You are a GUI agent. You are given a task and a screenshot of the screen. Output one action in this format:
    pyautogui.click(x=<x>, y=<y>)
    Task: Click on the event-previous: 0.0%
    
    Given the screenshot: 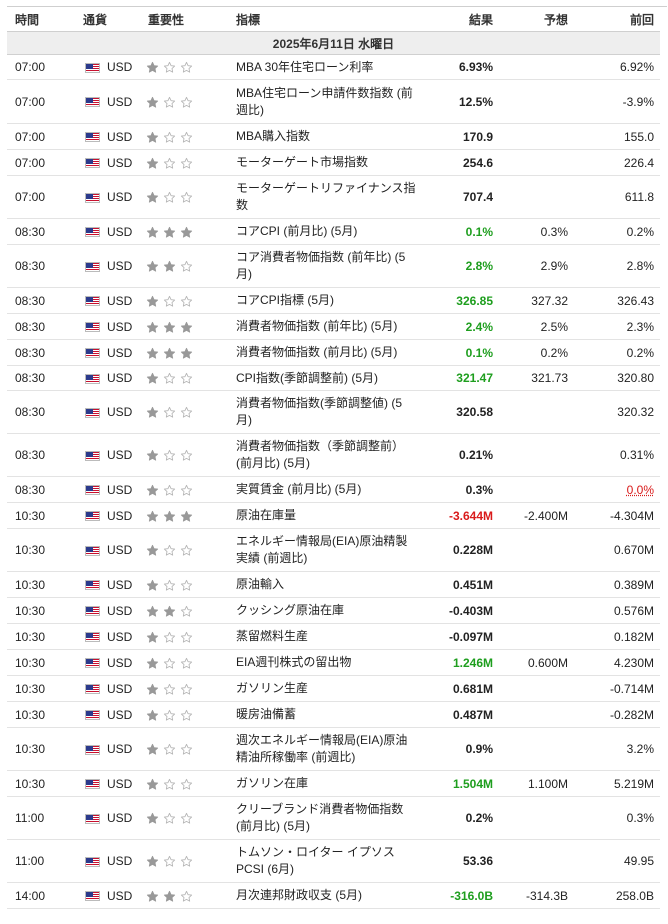 What is the action you would take?
    pyautogui.click(x=618, y=489)
    